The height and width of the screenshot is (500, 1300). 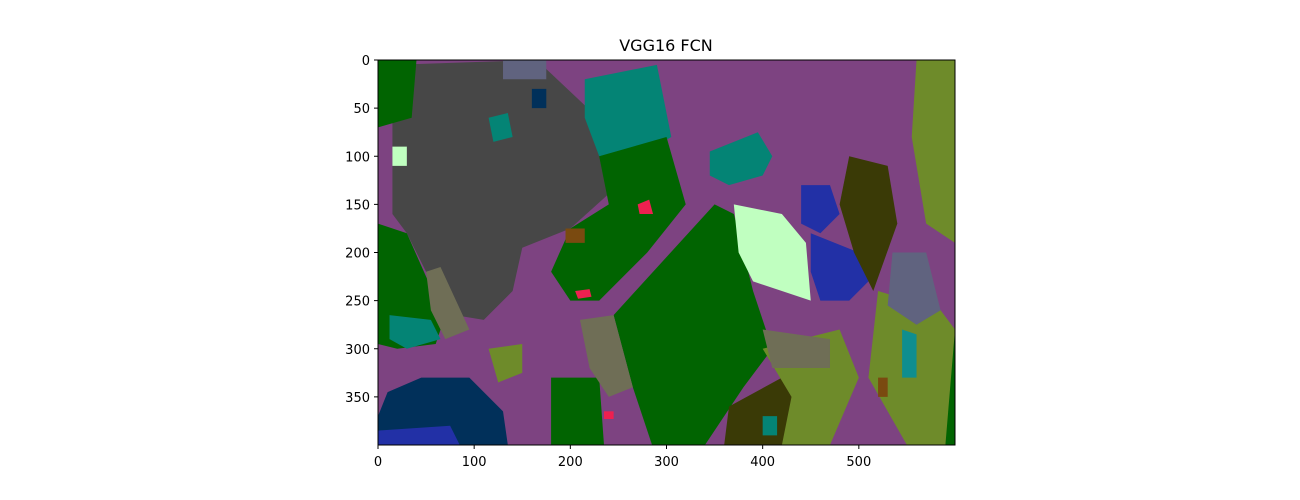 What do you see at coordinates (357, 254) in the screenshot?
I see `y-tick-label-200: 200` at bounding box center [357, 254].